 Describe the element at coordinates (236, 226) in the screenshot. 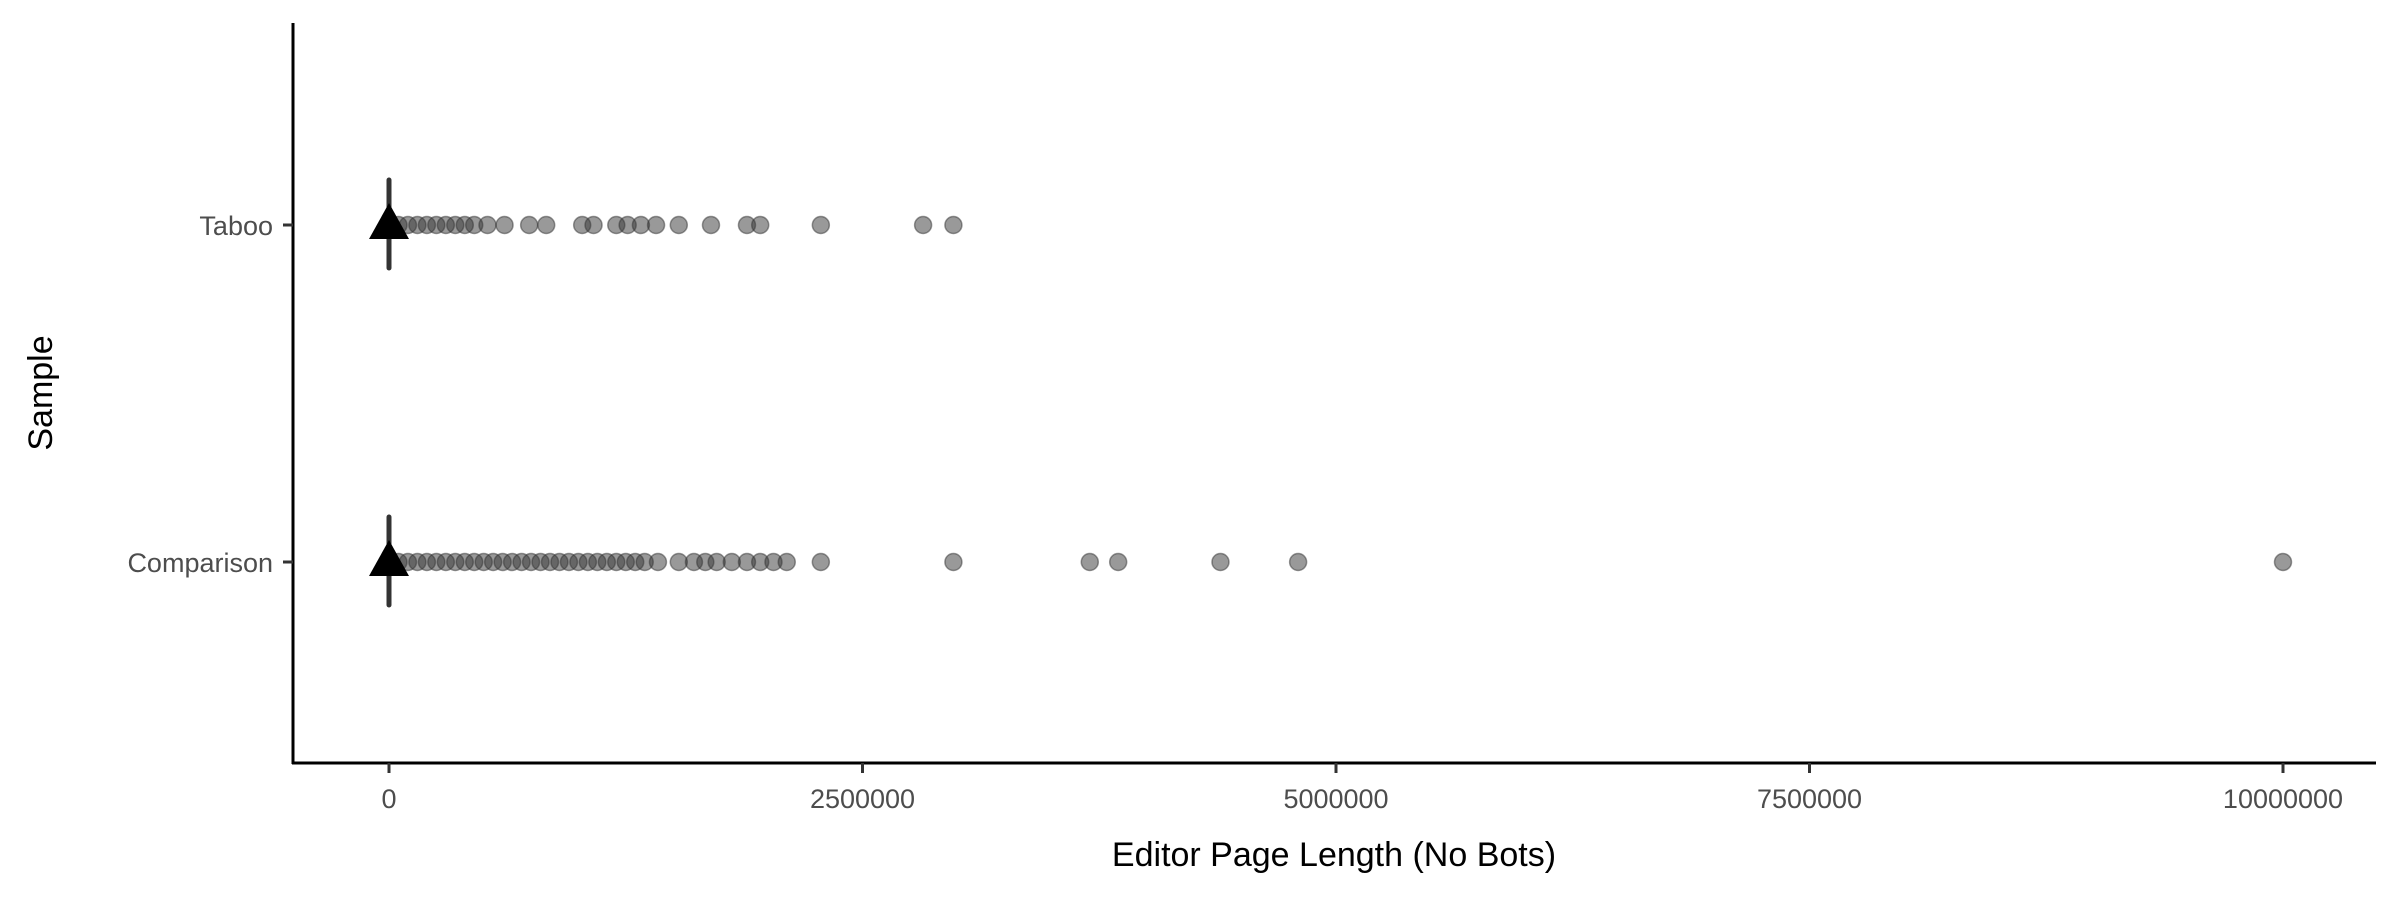

I see `y-tick-label: Taboo` at that location.